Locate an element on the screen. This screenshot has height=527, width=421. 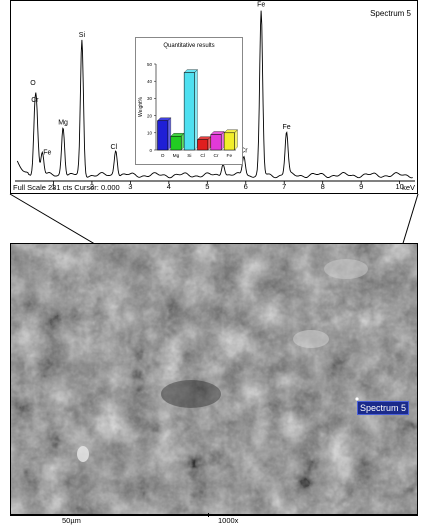
x-tick-label-2: 2 is located at coordinates (92, 186).